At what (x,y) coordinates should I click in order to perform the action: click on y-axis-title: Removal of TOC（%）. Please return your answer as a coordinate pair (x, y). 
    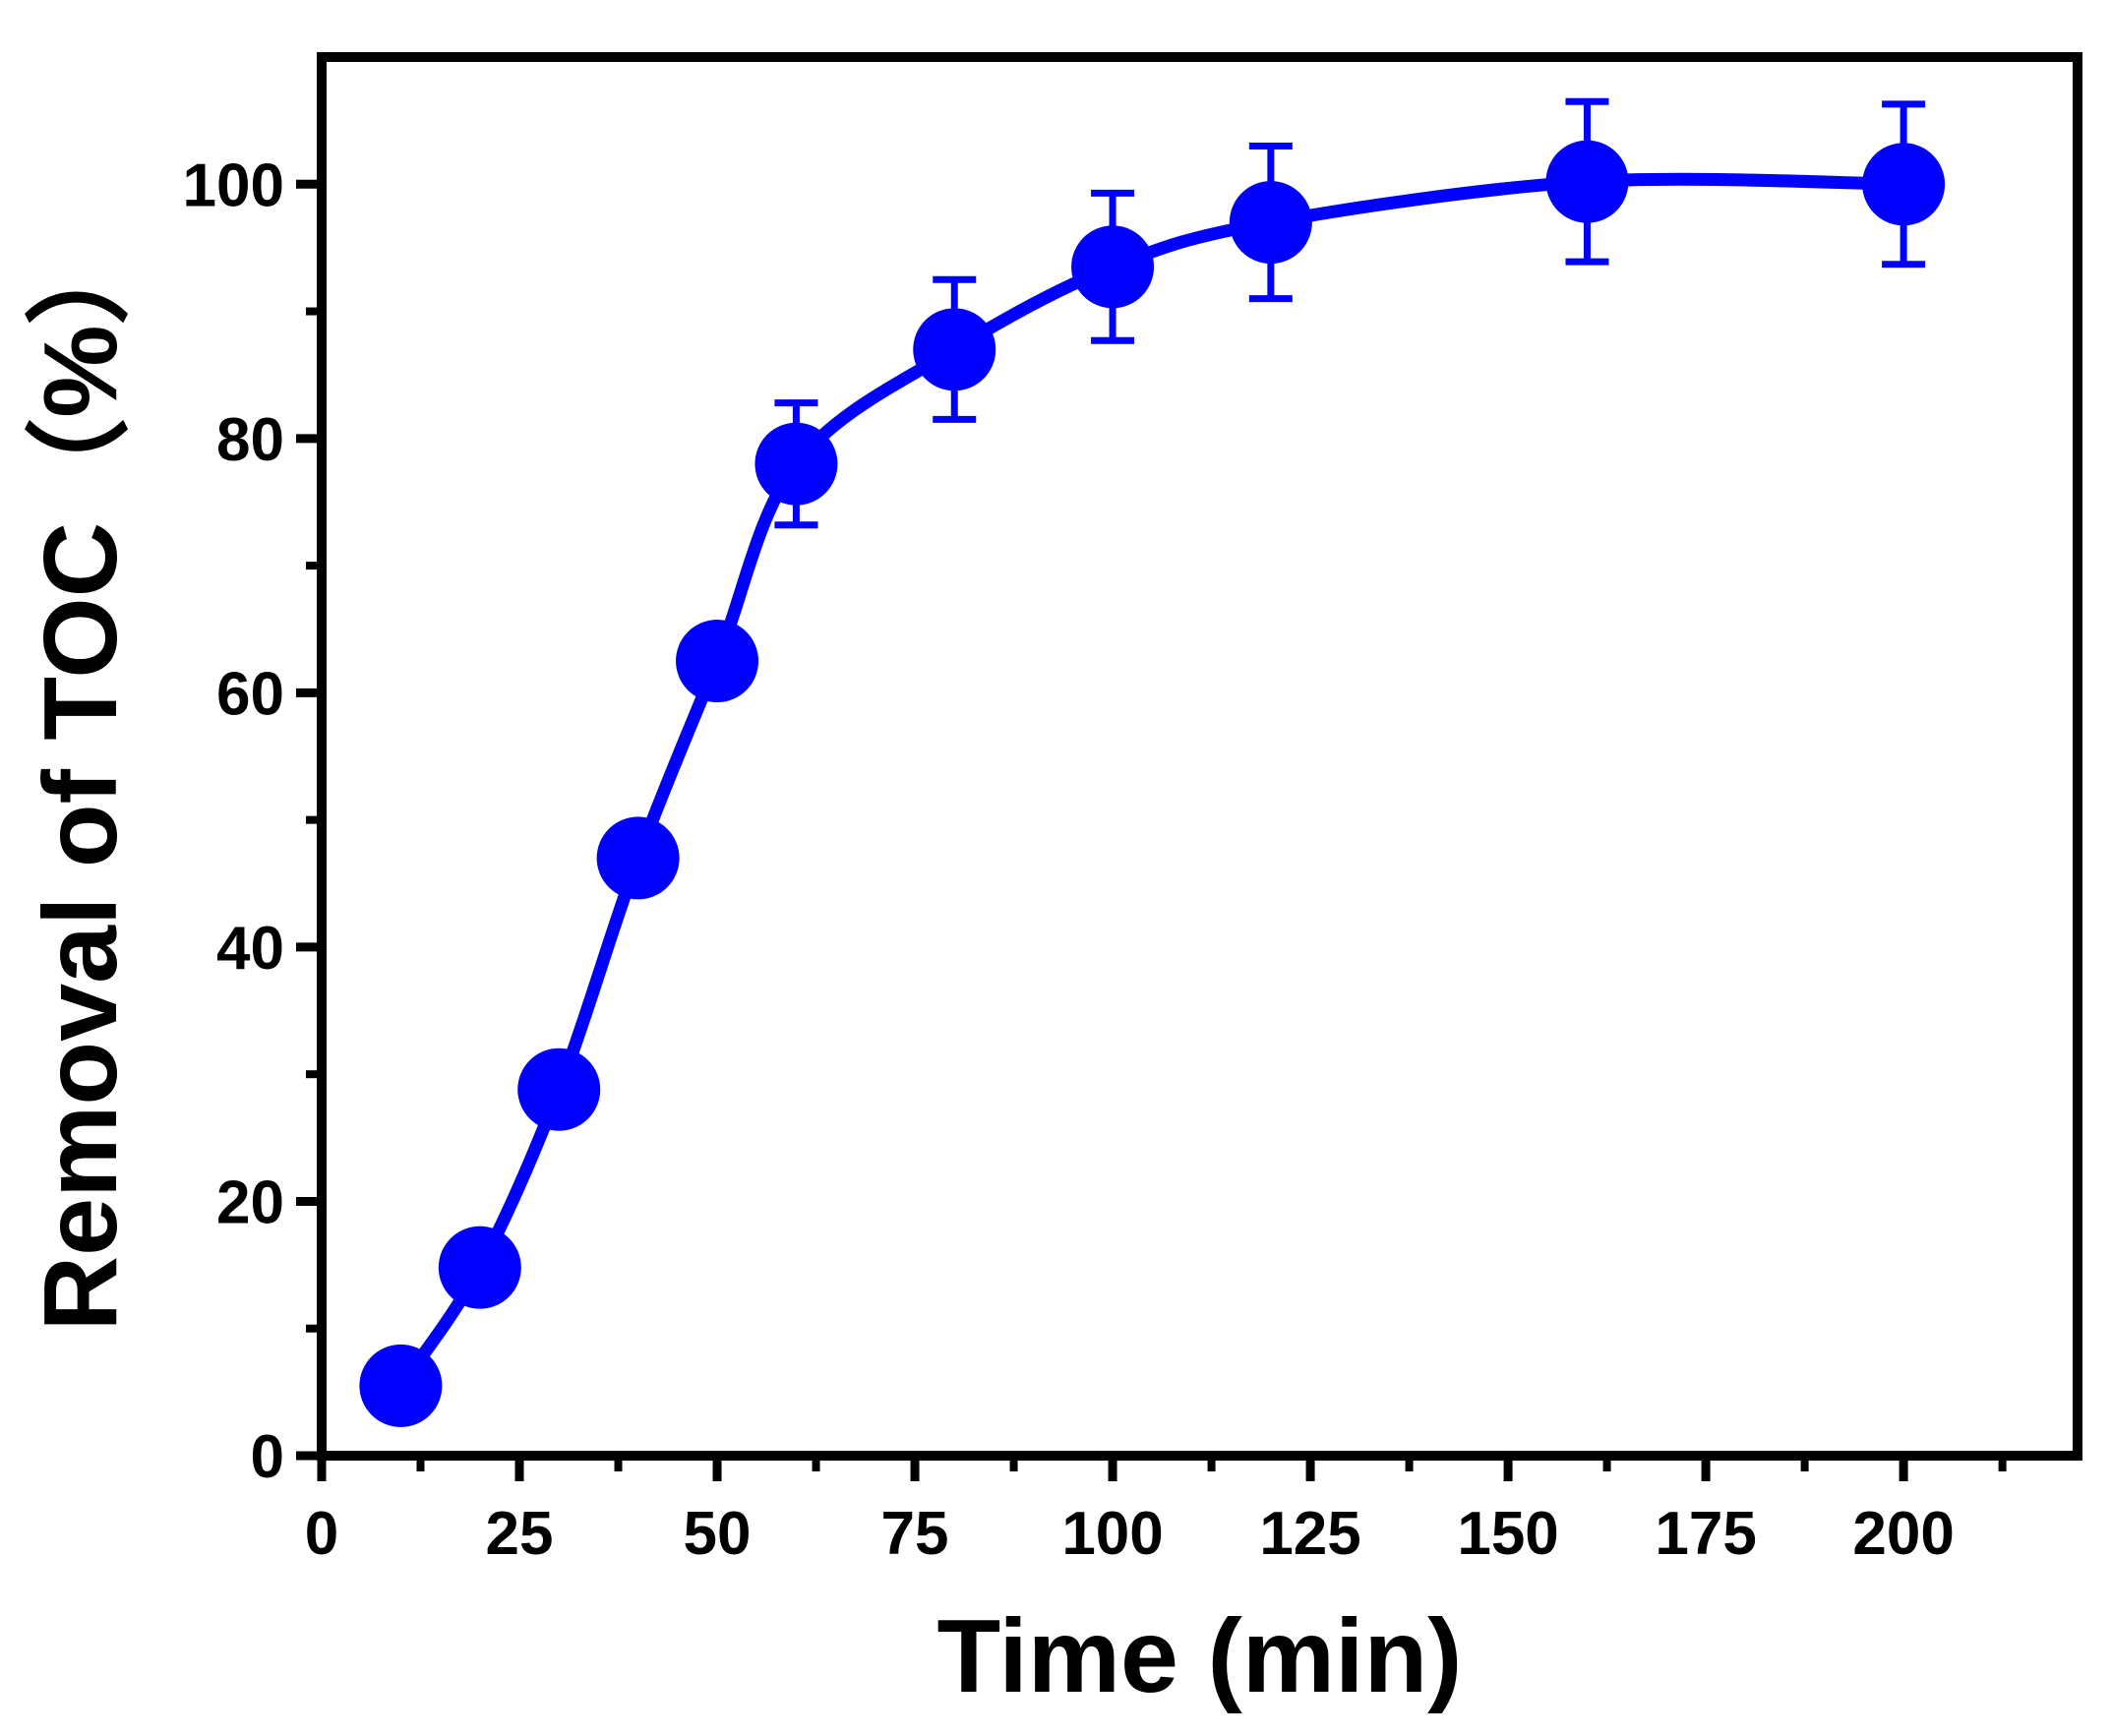
    Looking at the image, I should click on (81, 776).